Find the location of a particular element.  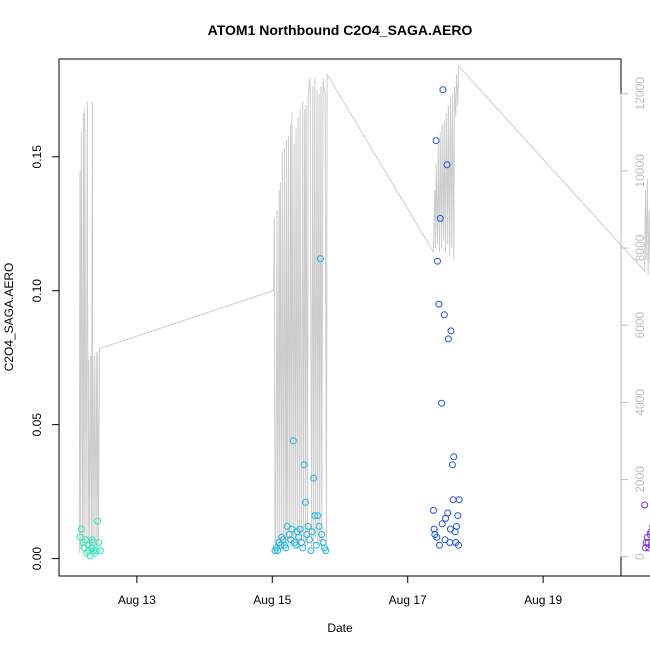

y2-tick-label: 12000 is located at coordinates (640, 94).